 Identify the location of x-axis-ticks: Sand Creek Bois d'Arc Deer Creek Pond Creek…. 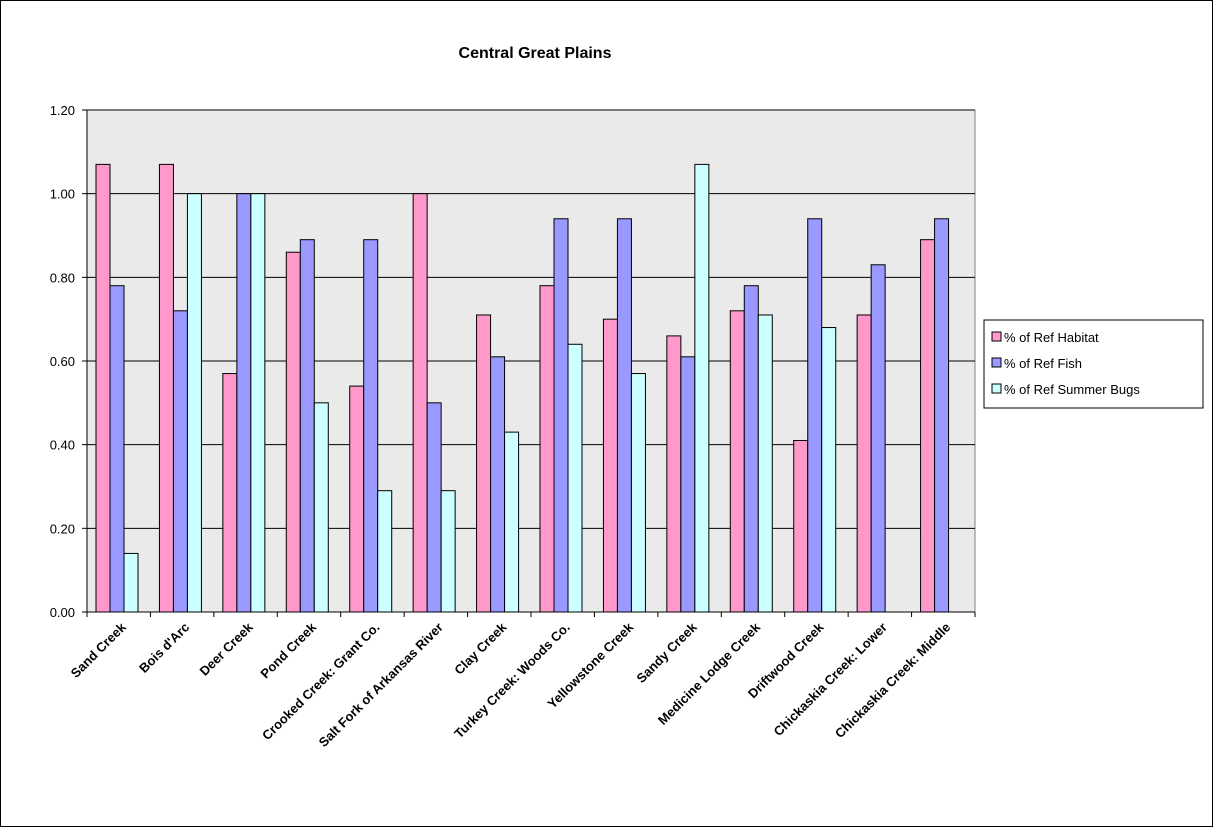
(511, 684).